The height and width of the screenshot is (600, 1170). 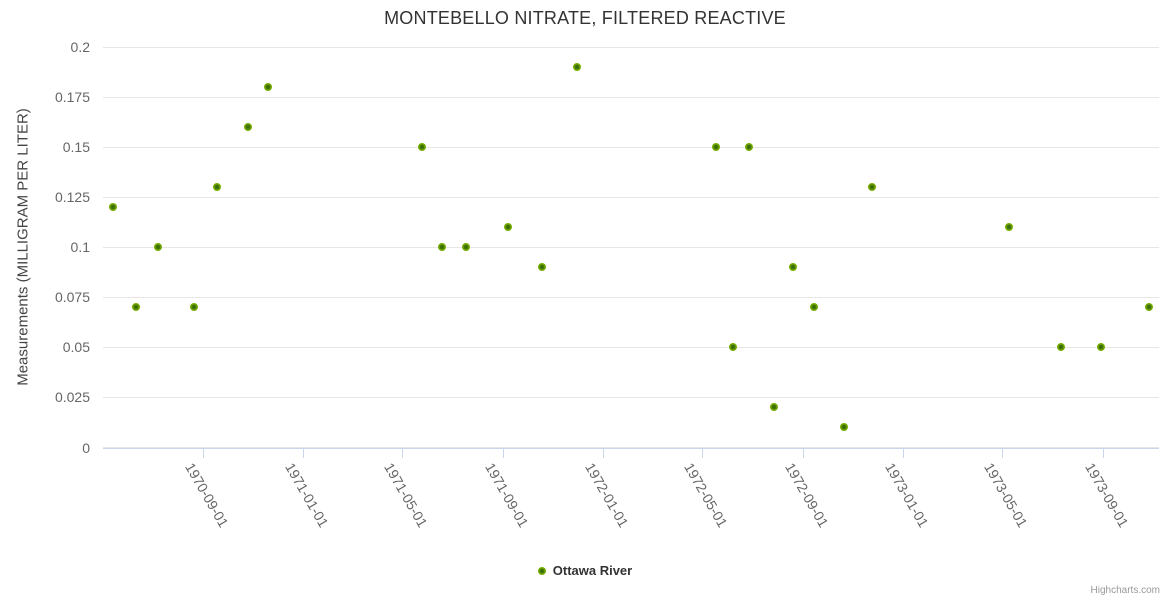 What do you see at coordinates (405, 494) in the screenshot?
I see `x-axis-tick-label: 1971-05-01` at bounding box center [405, 494].